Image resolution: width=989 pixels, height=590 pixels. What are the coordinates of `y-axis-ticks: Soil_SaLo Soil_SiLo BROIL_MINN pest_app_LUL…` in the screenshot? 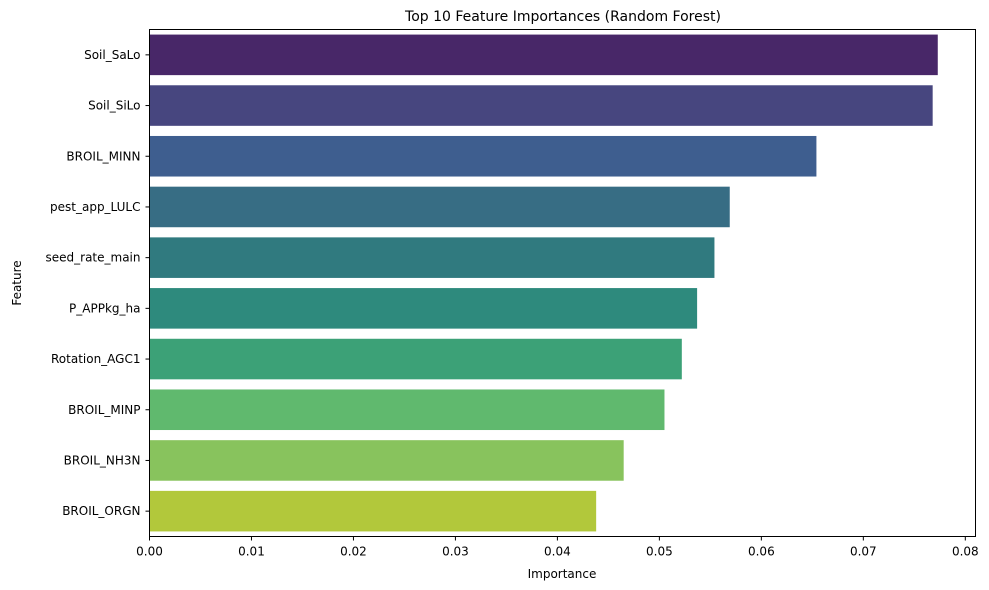 It's located at (98, 283).